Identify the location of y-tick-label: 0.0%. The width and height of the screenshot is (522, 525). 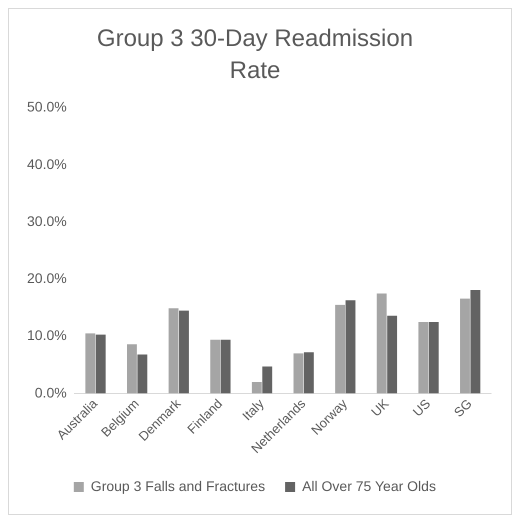
(50, 392).